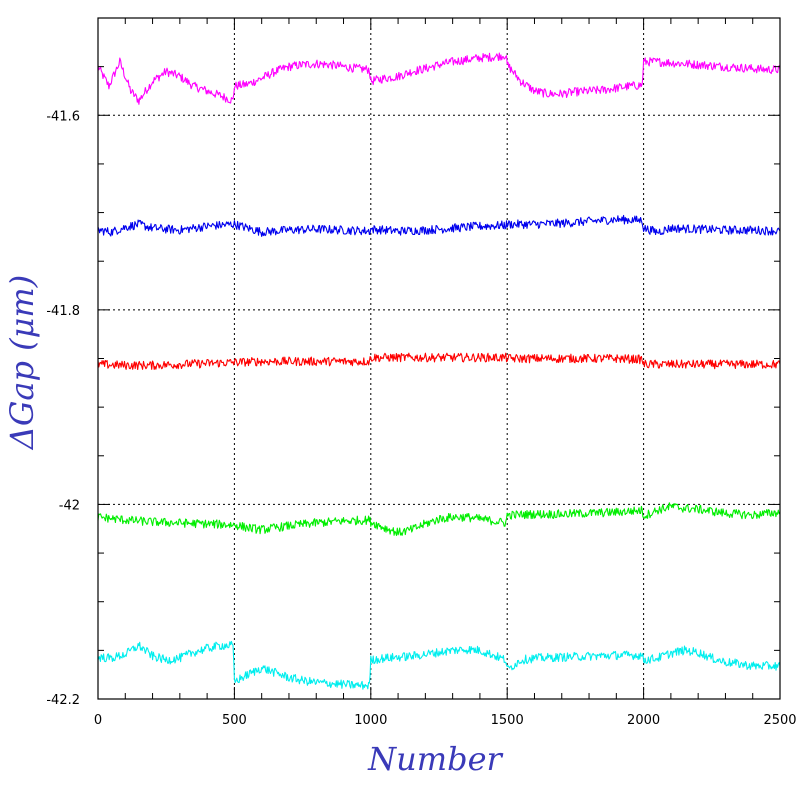  Describe the element at coordinates (63, 311) in the screenshot. I see `y-tick-label: -41.8` at that location.